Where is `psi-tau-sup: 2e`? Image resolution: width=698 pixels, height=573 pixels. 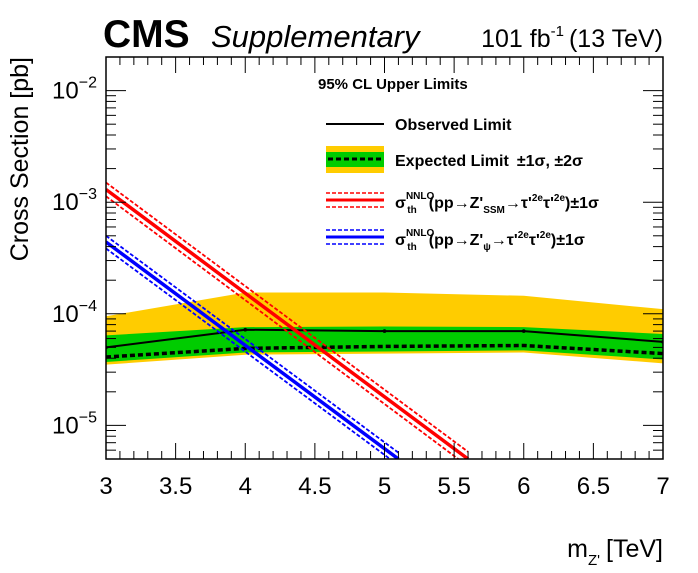 psi-tau-sup: 2e is located at coordinates (524, 235).